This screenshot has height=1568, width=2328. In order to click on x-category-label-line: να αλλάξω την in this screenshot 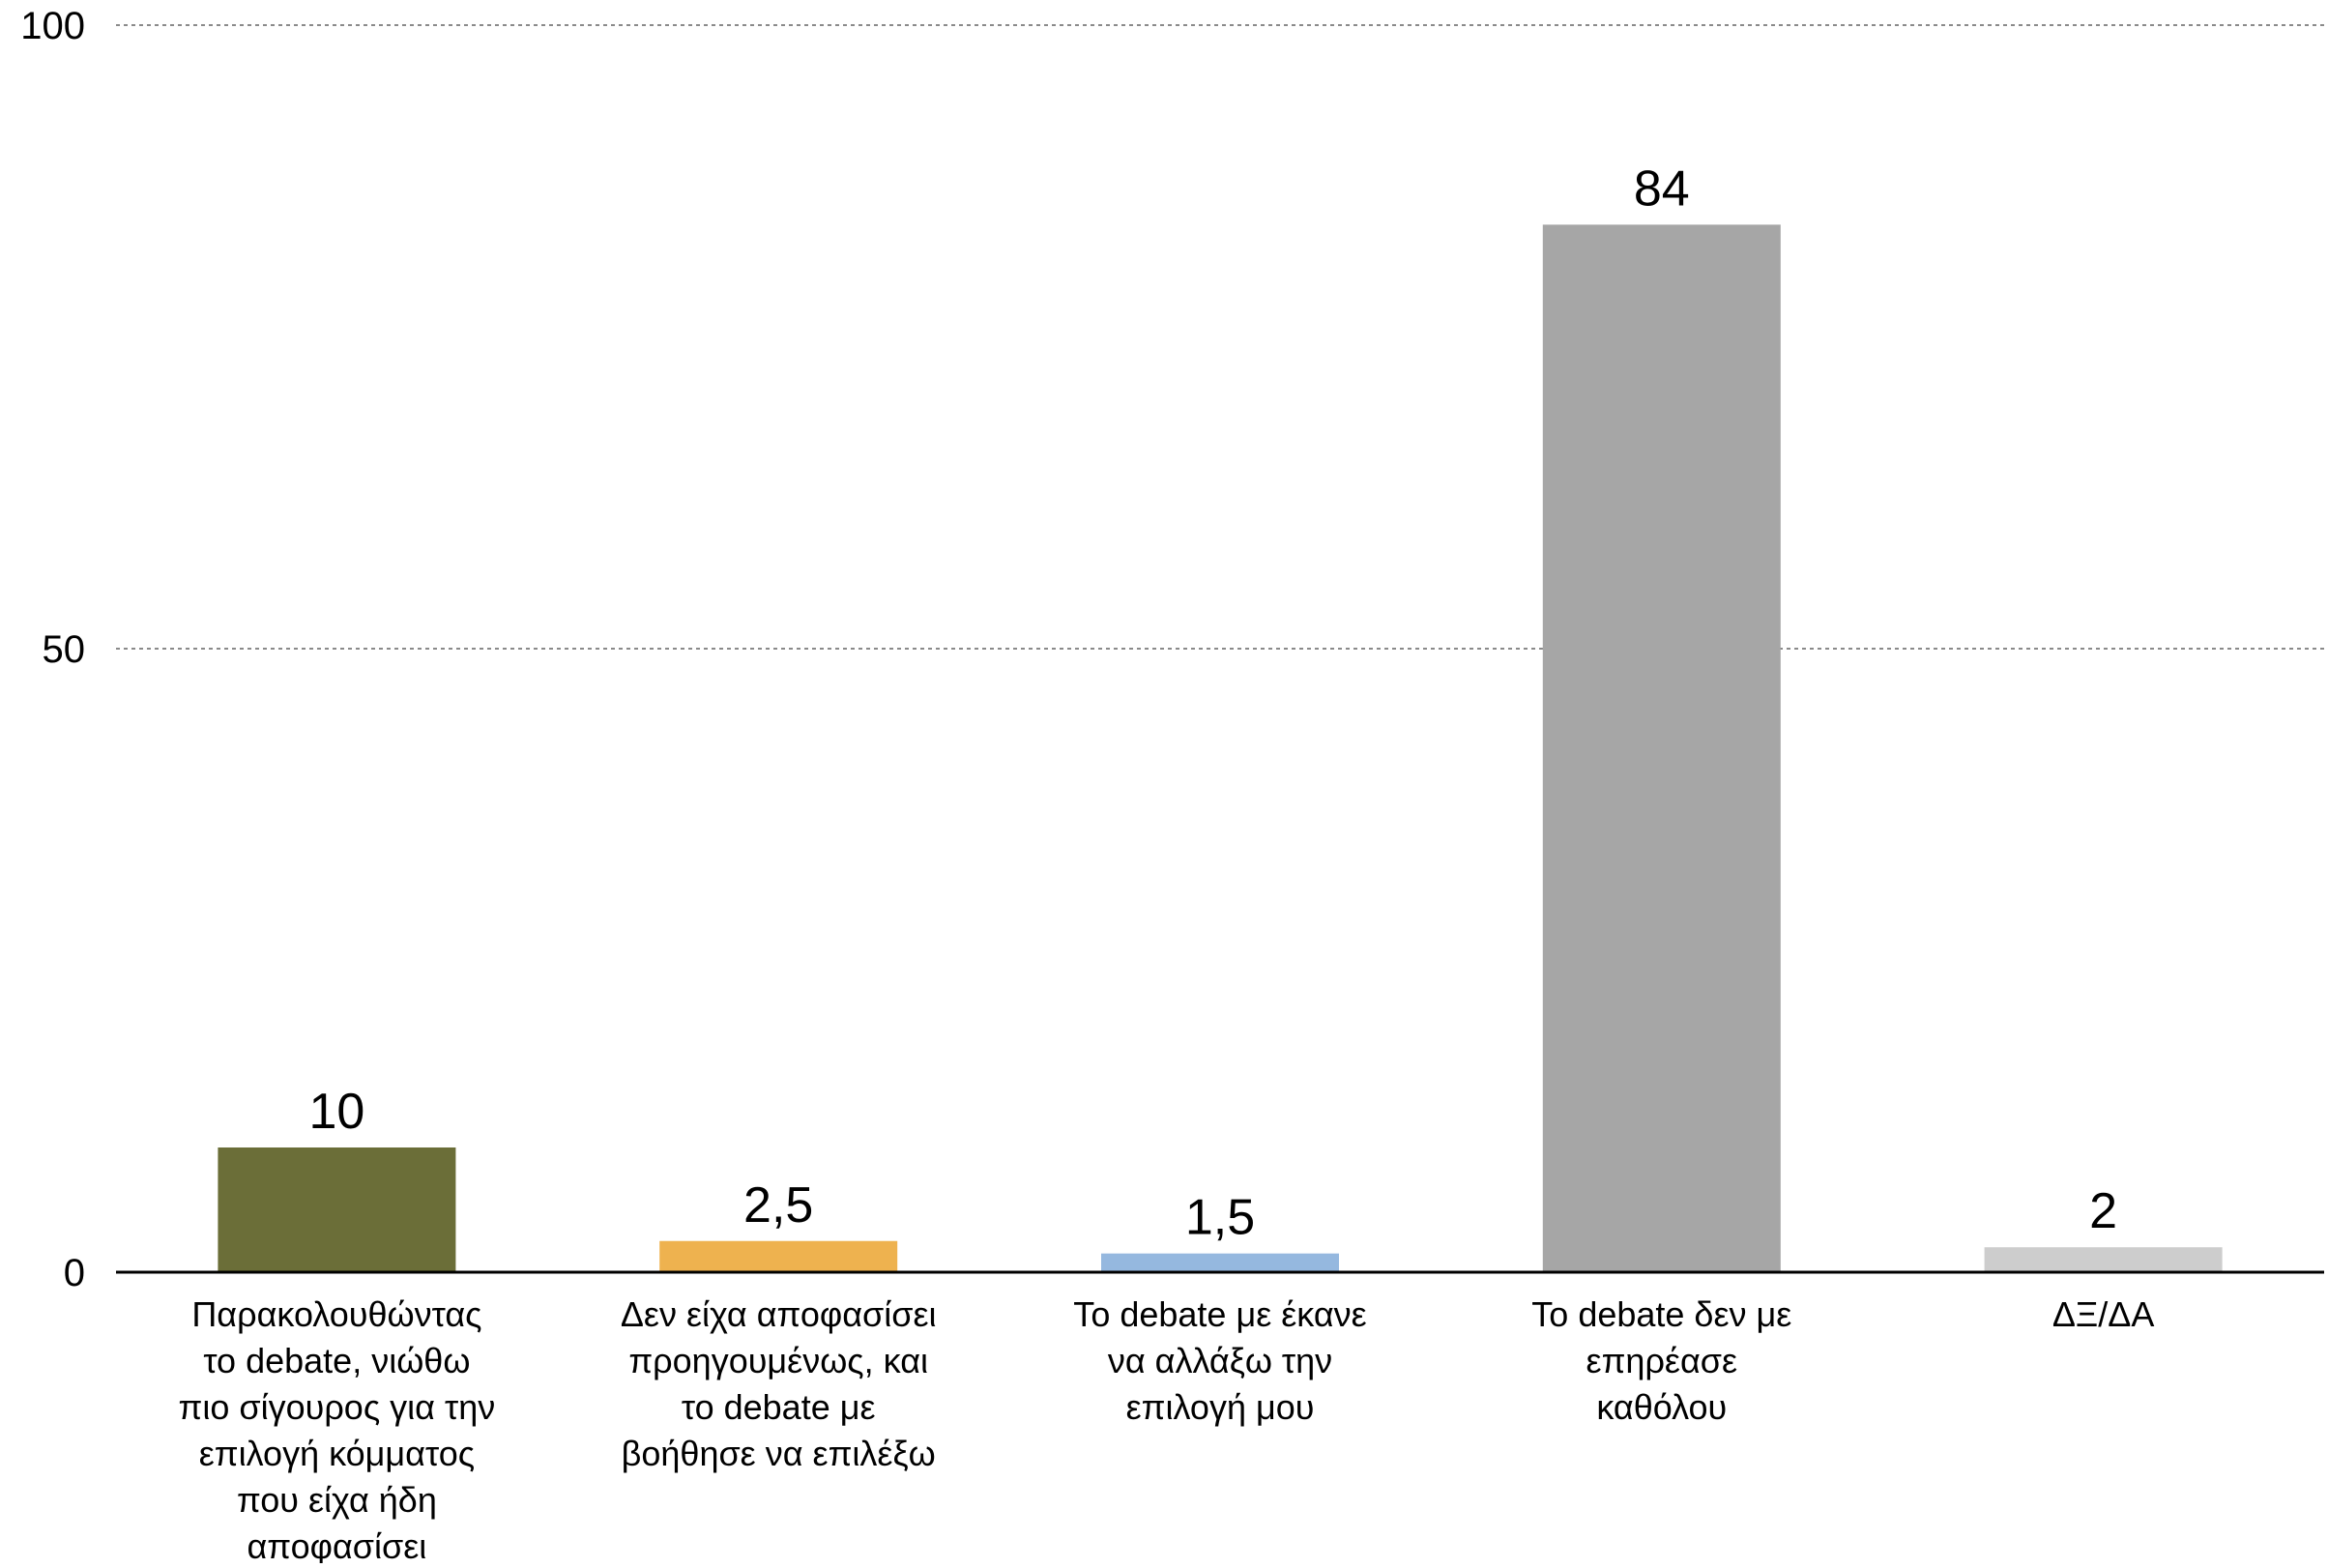, I will do `click(1220, 1360)`.